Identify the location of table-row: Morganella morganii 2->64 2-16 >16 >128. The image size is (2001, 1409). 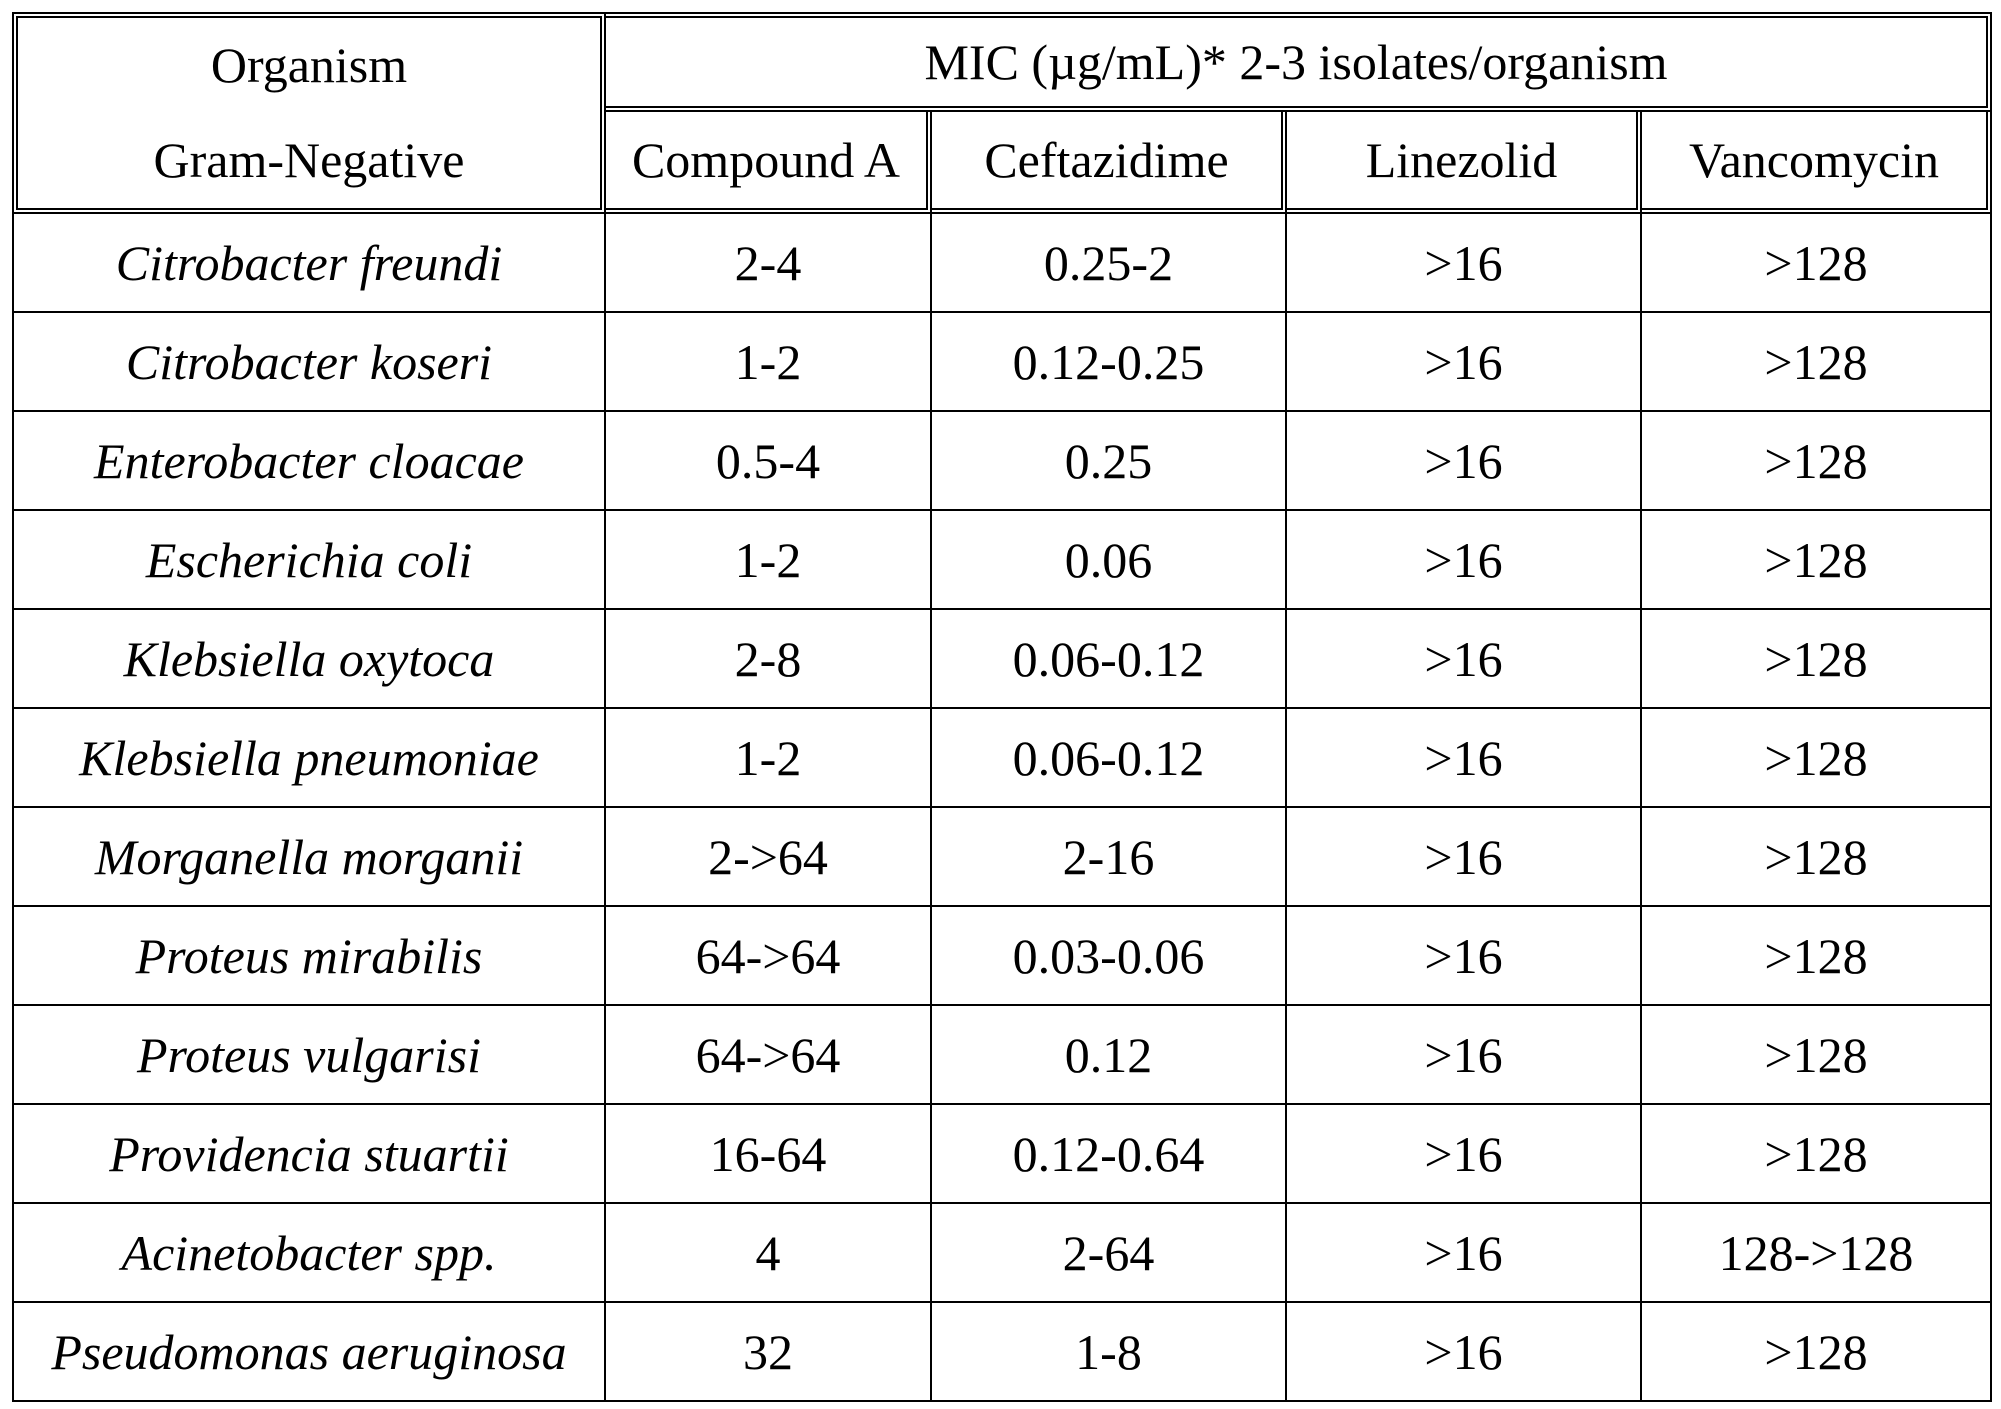
(1002, 857).